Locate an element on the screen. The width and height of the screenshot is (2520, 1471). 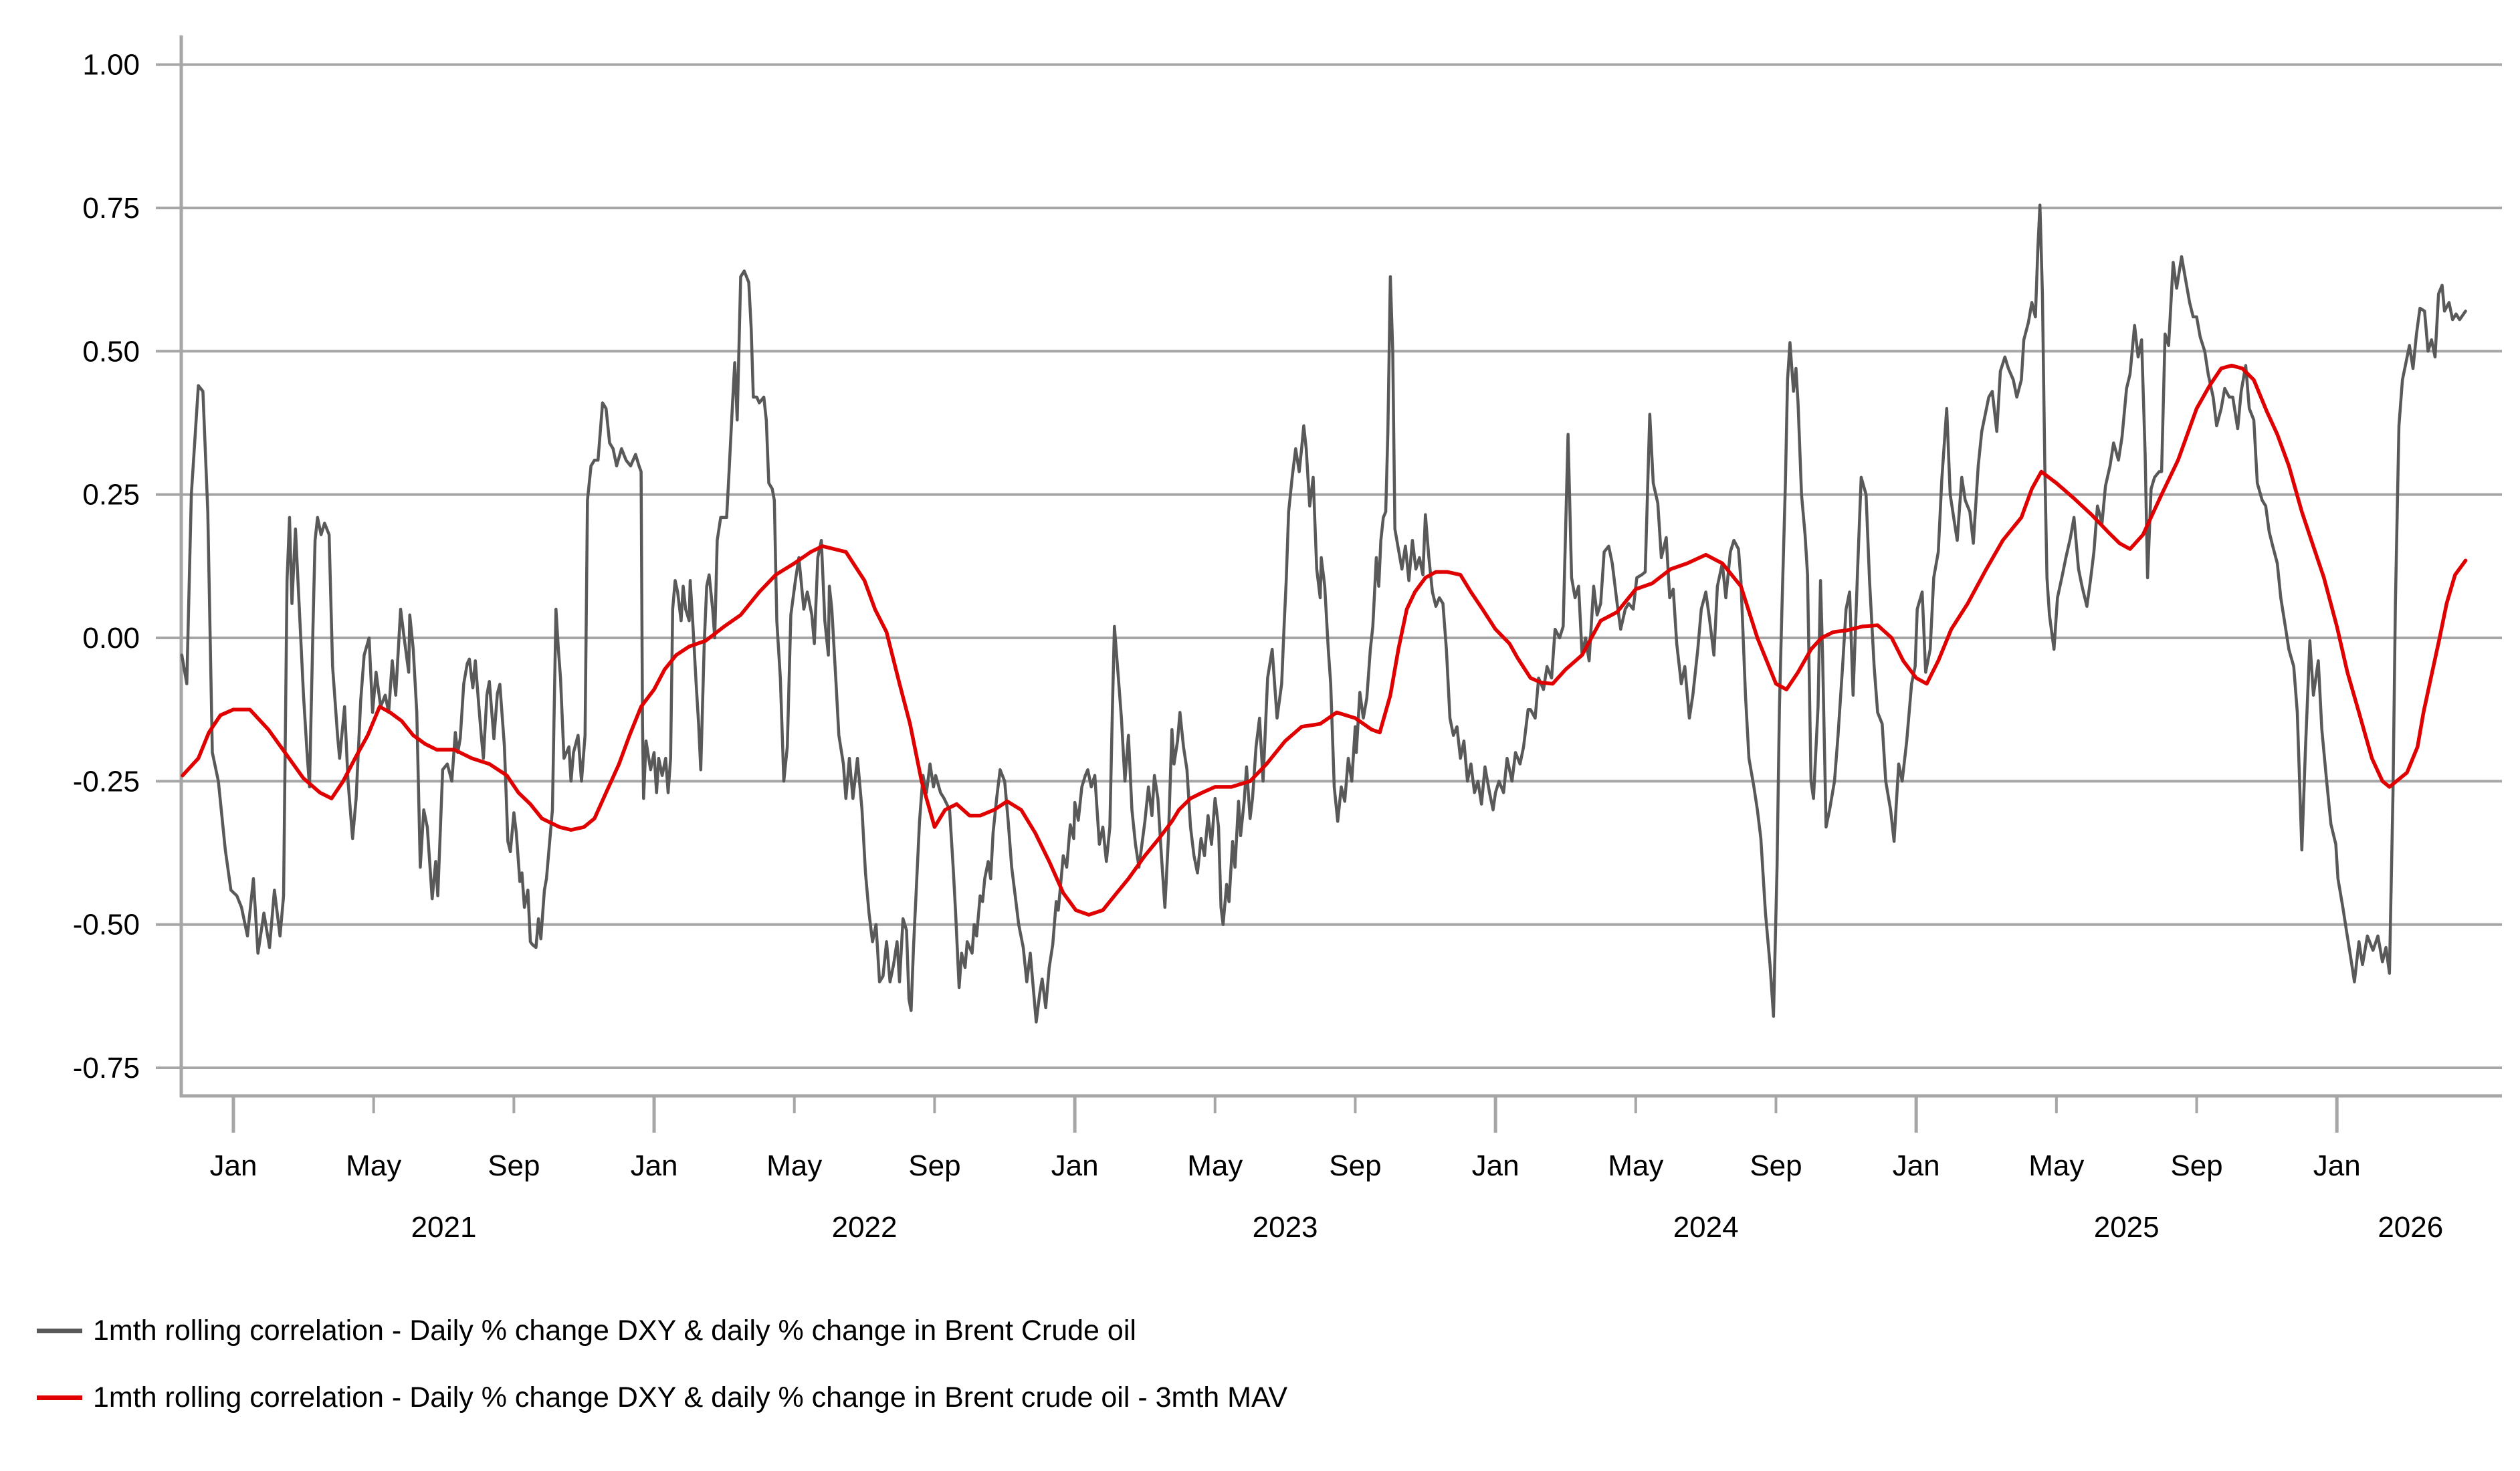
x-year-label: 2024 is located at coordinates (1706, 1227).